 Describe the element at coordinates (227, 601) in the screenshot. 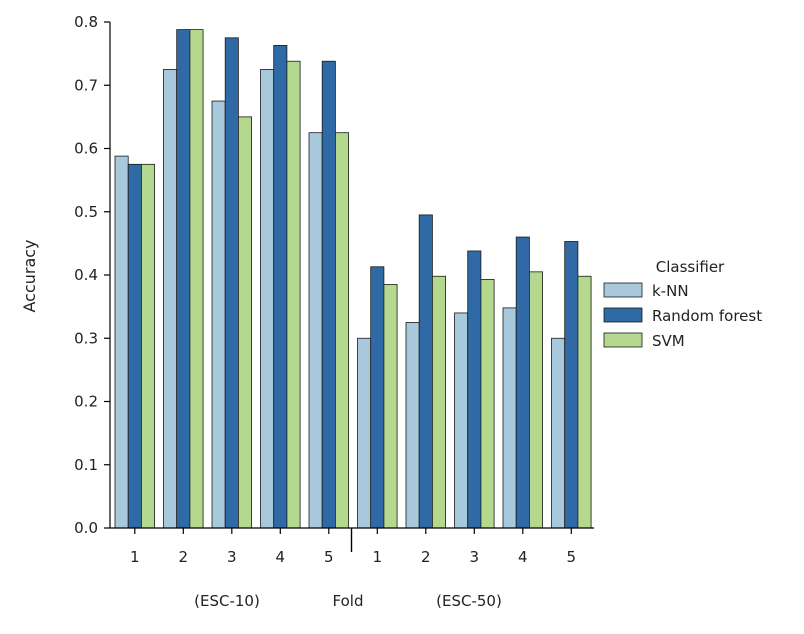

I see `group-label-esc10: (ESC-10)` at that location.